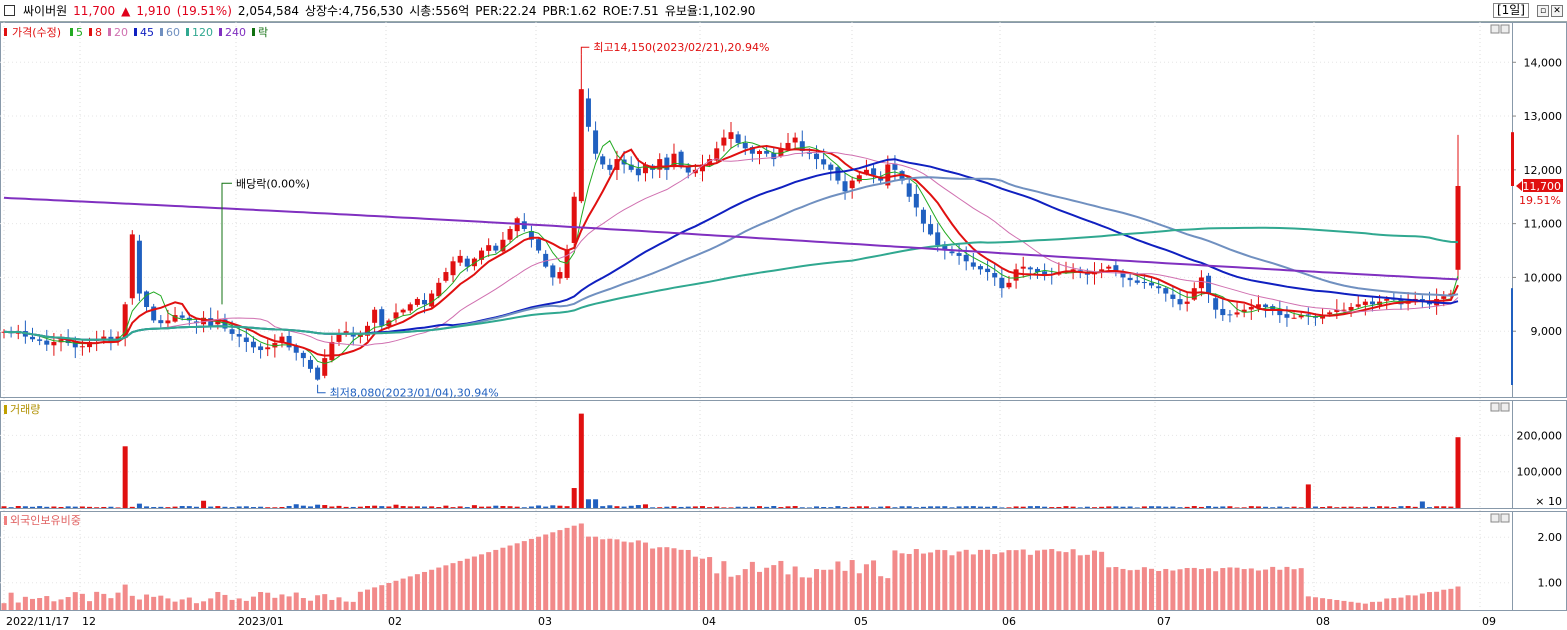 The width and height of the screenshot is (1567, 630). Describe the element at coordinates (1505, 29) in the screenshot. I see `pane-close-icon` at that location.